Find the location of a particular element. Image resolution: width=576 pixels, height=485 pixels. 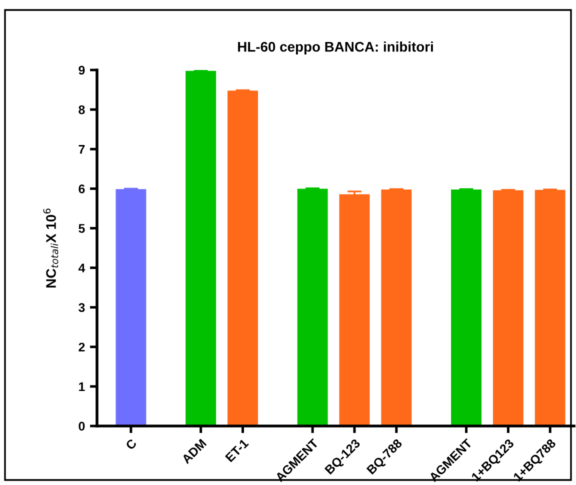

y-tick-label: 0 is located at coordinates (81, 426).